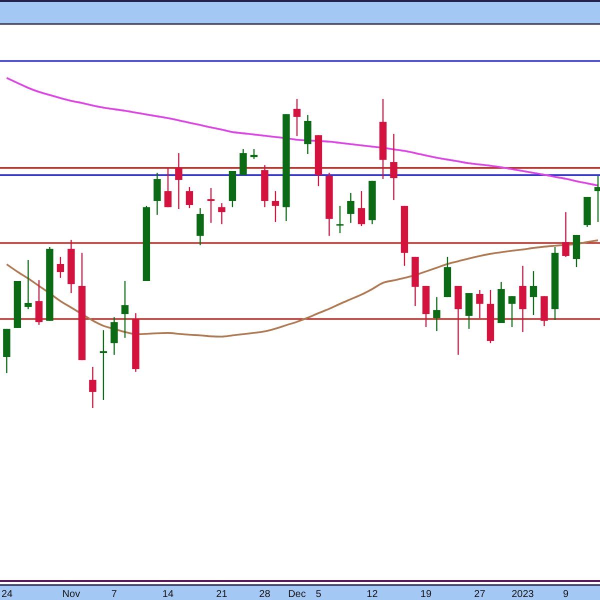 This screenshot has height=600, width=600. What do you see at coordinates (7, 594) in the screenshot?
I see `x-tick-label: 24` at bounding box center [7, 594].